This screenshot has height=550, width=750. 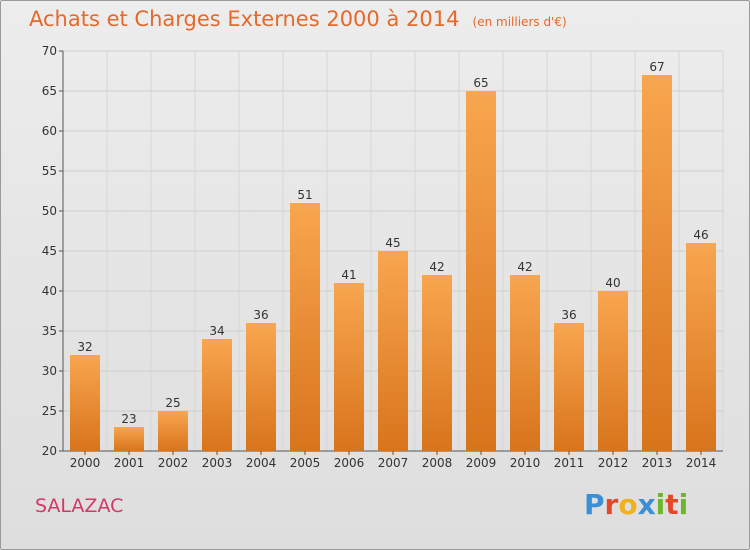 What do you see at coordinates (49, 411) in the screenshot?
I see `y-tick-label: 25` at bounding box center [49, 411].